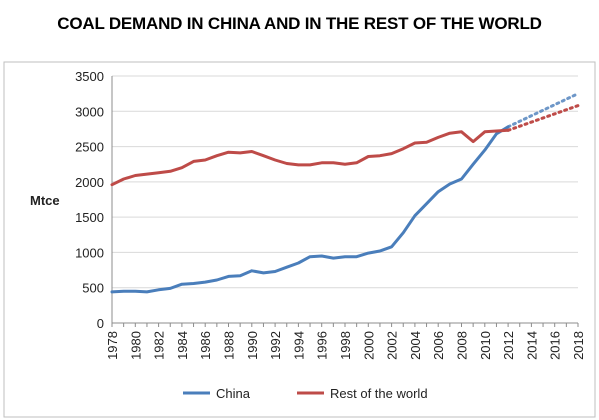 The image size is (599, 420). What do you see at coordinates (555, 345) in the screenshot?
I see `x-tick-label: 2016` at bounding box center [555, 345].